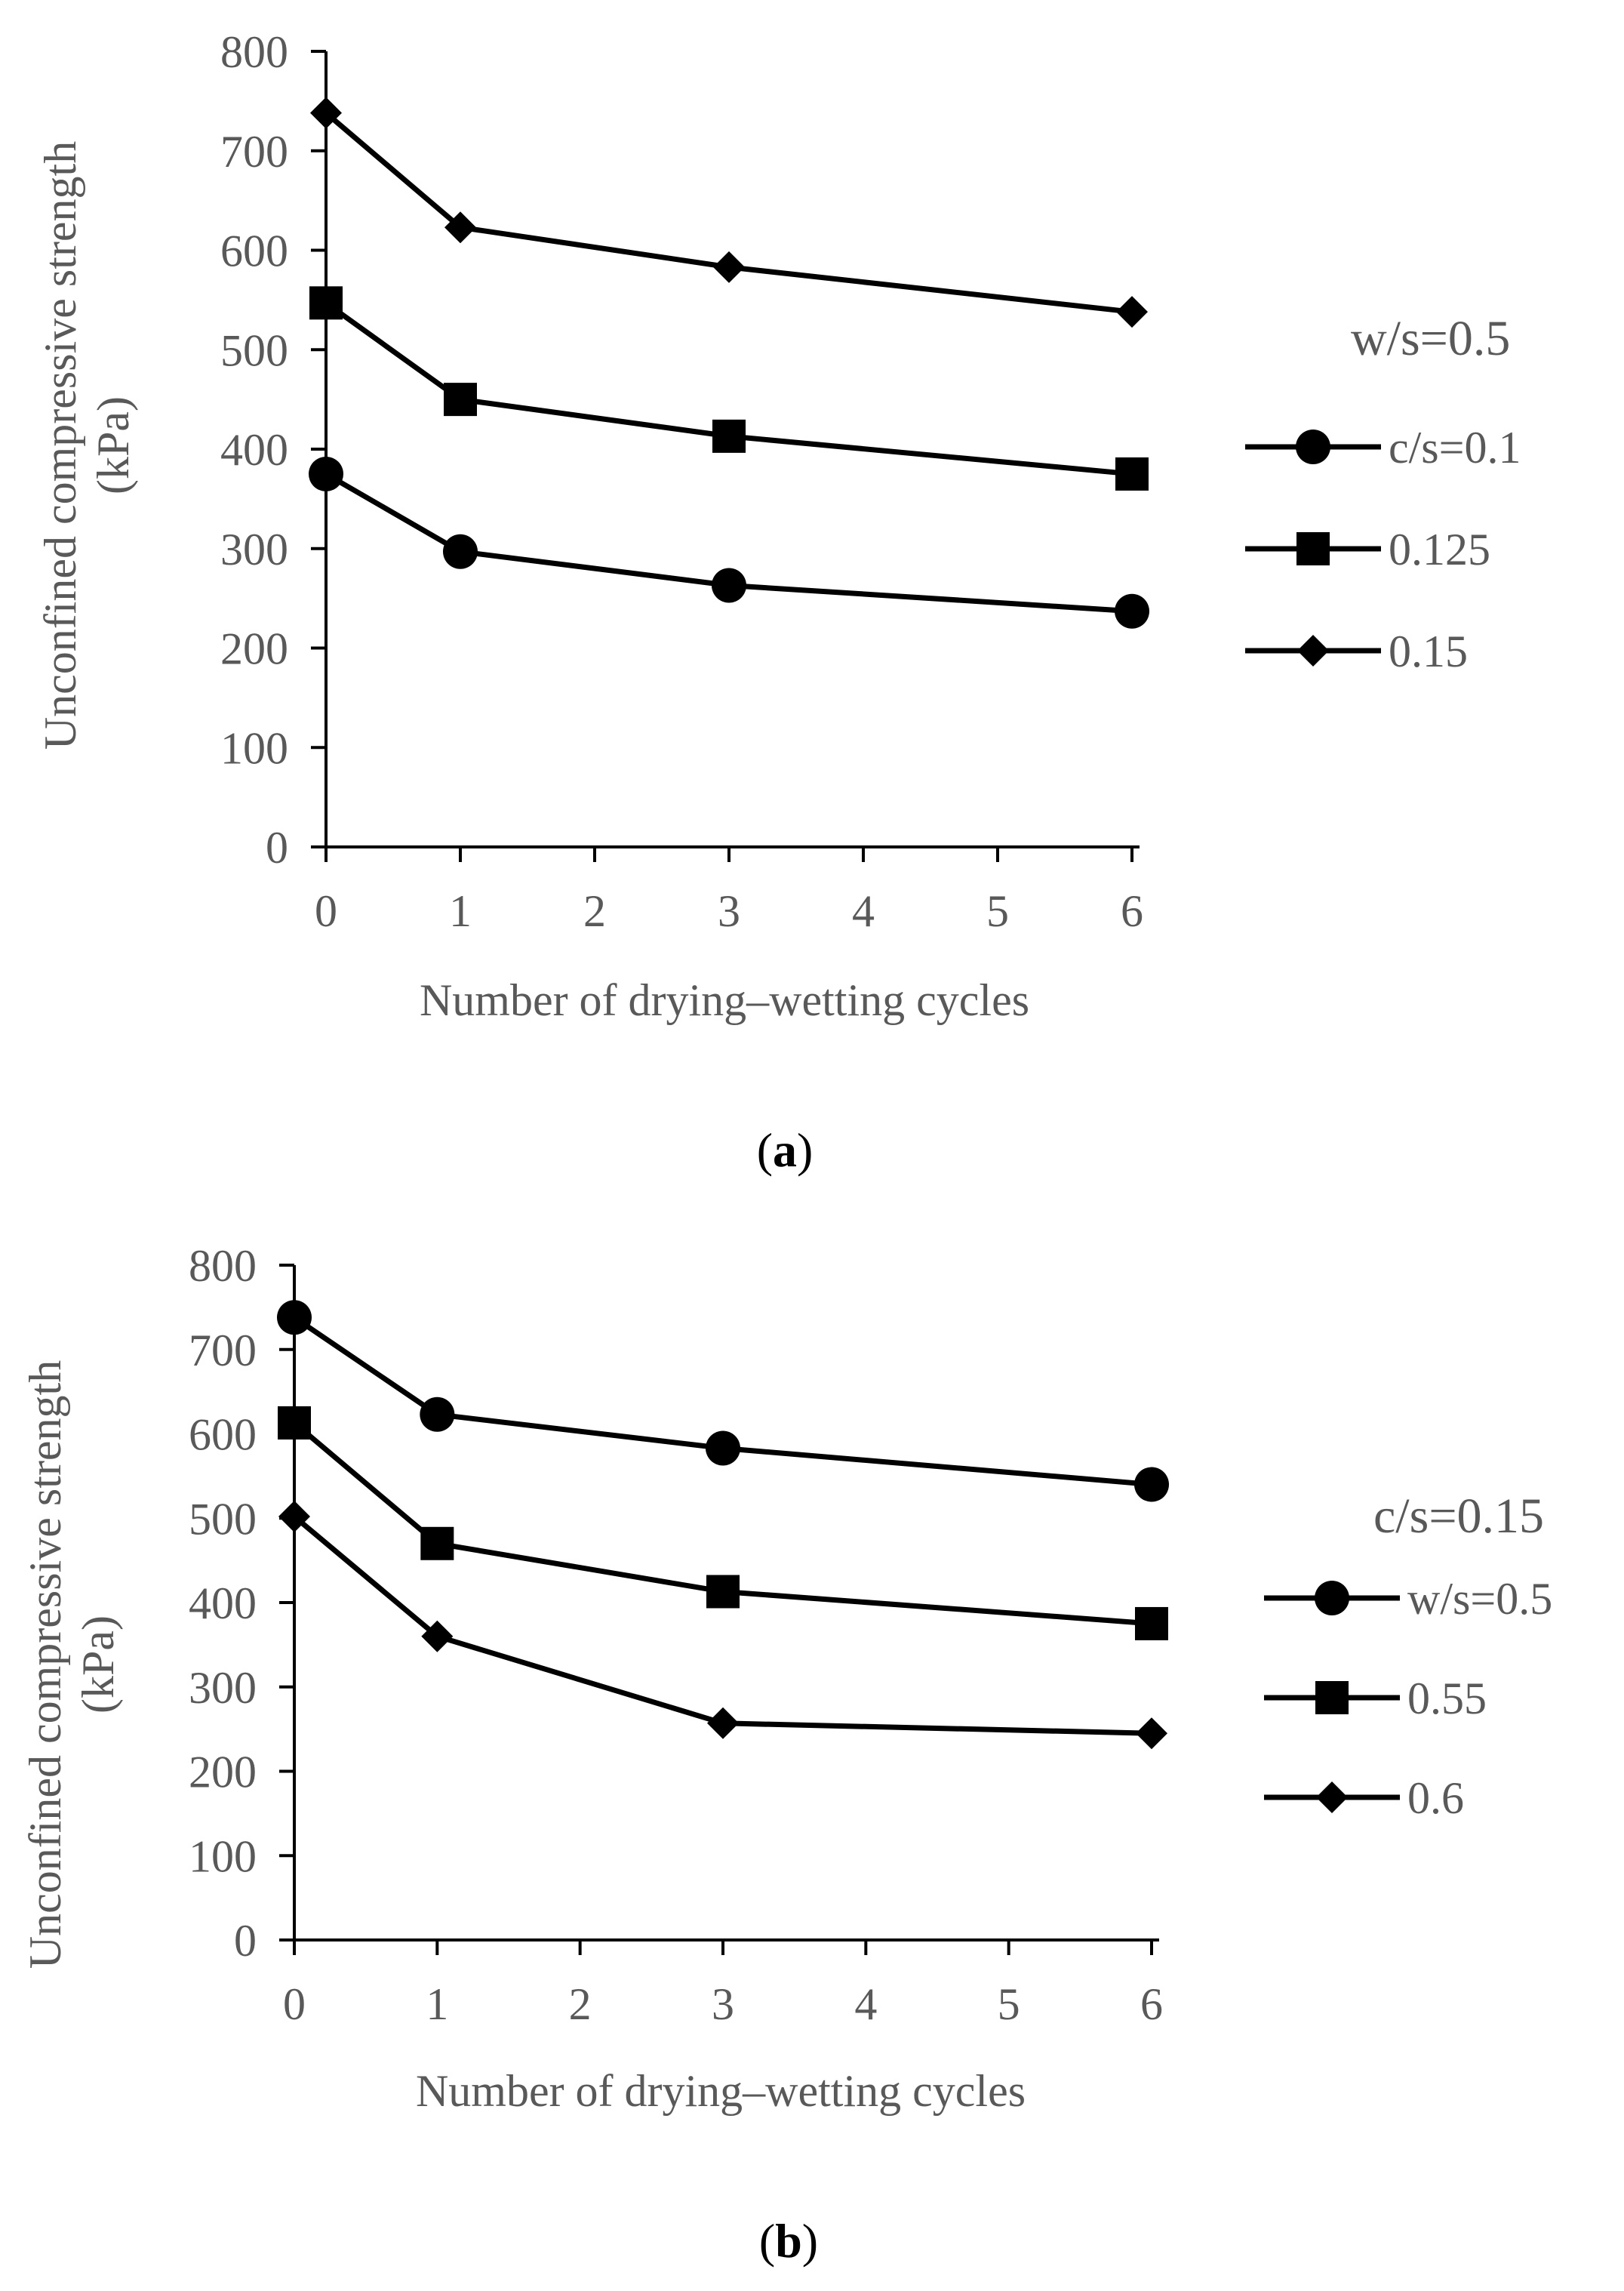 Image resolution: width=1624 pixels, height=2291 pixels. I want to click on y-tick-label: 100, so click(254, 748).